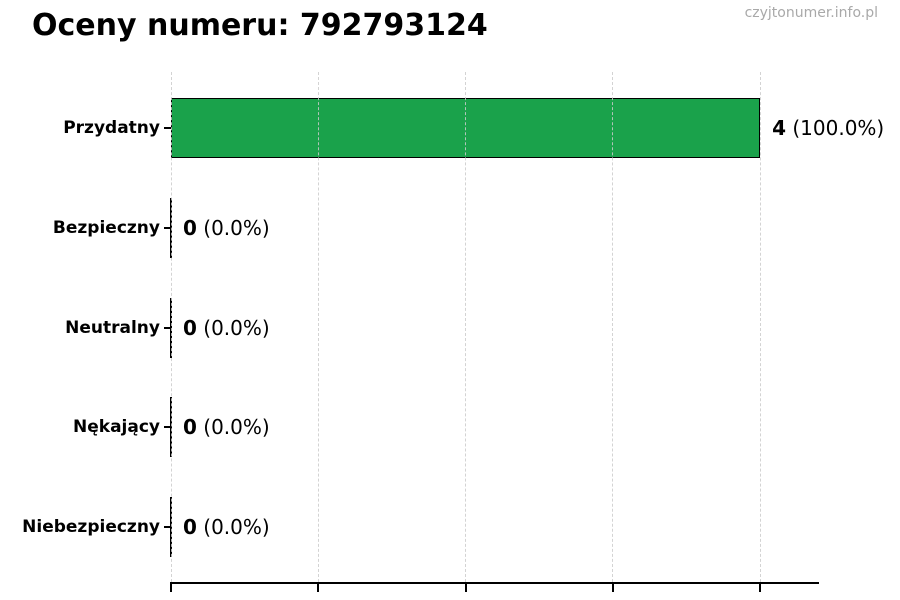  What do you see at coordinates (838, 128) in the screenshot?
I see `value-percent-0: (100.0%)` at bounding box center [838, 128].